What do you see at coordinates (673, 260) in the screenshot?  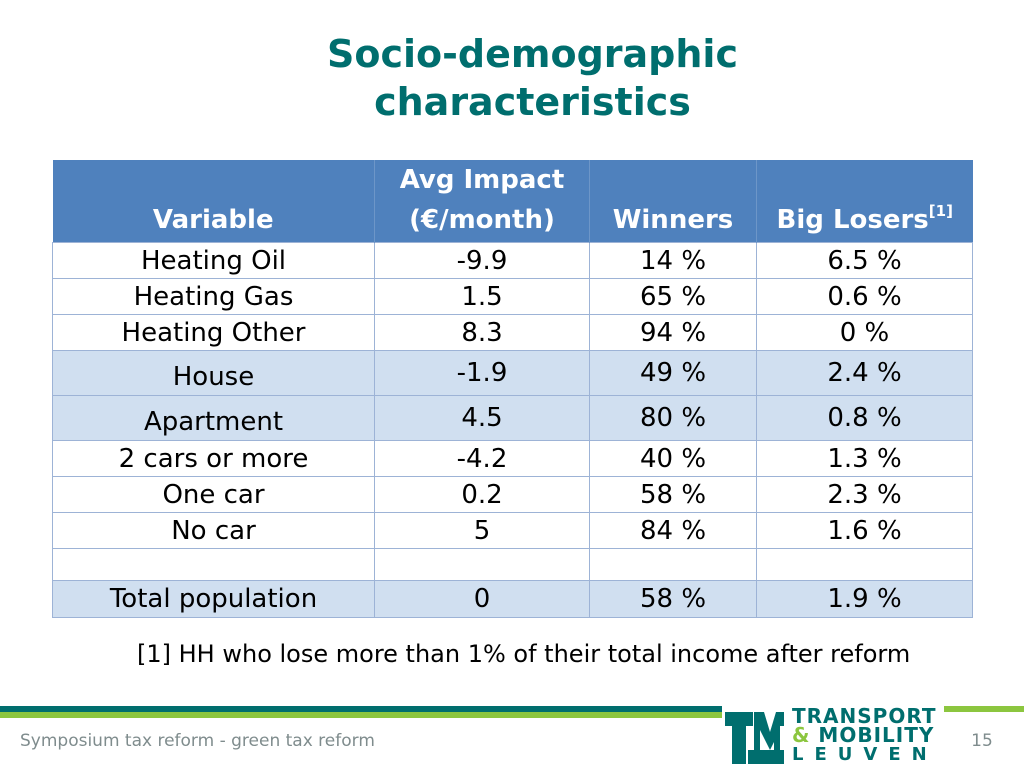 I see `cell-winners: 14 %` at bounding box center [673, 260].